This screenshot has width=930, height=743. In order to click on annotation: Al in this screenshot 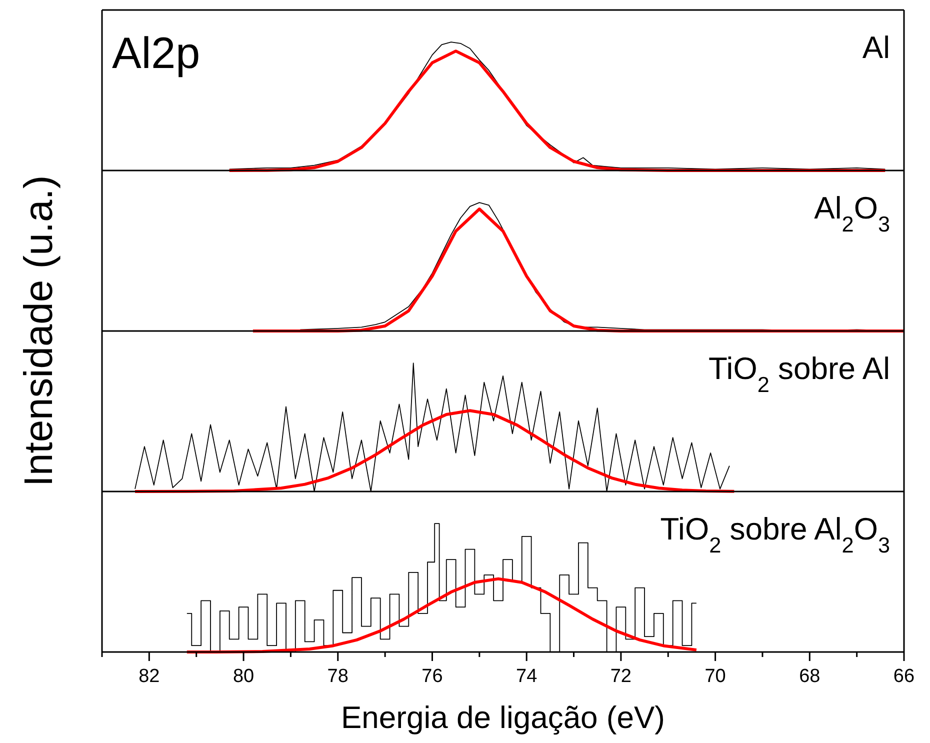, I will do `click(876, 47)`.